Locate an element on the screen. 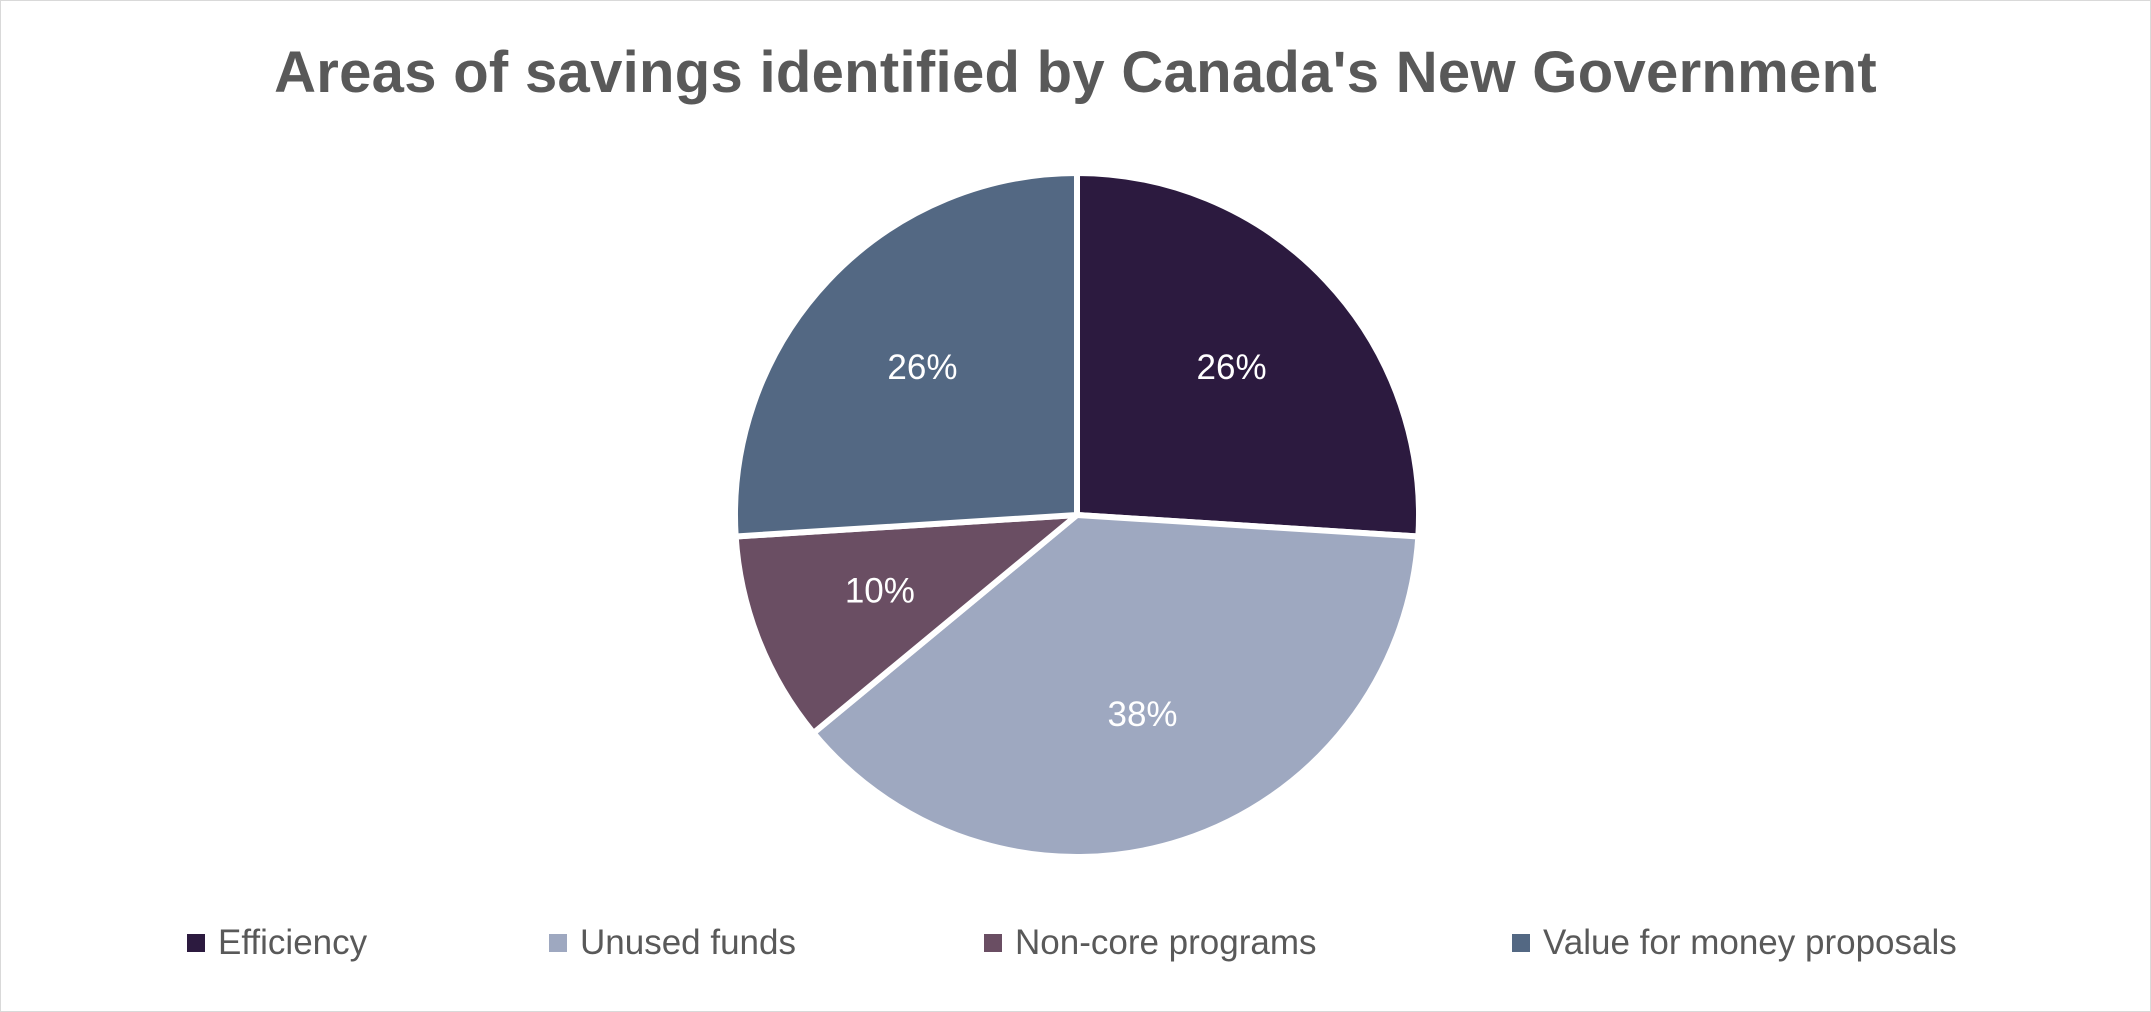  pie-slice-efficiency is located at coordinates (1248, 355).